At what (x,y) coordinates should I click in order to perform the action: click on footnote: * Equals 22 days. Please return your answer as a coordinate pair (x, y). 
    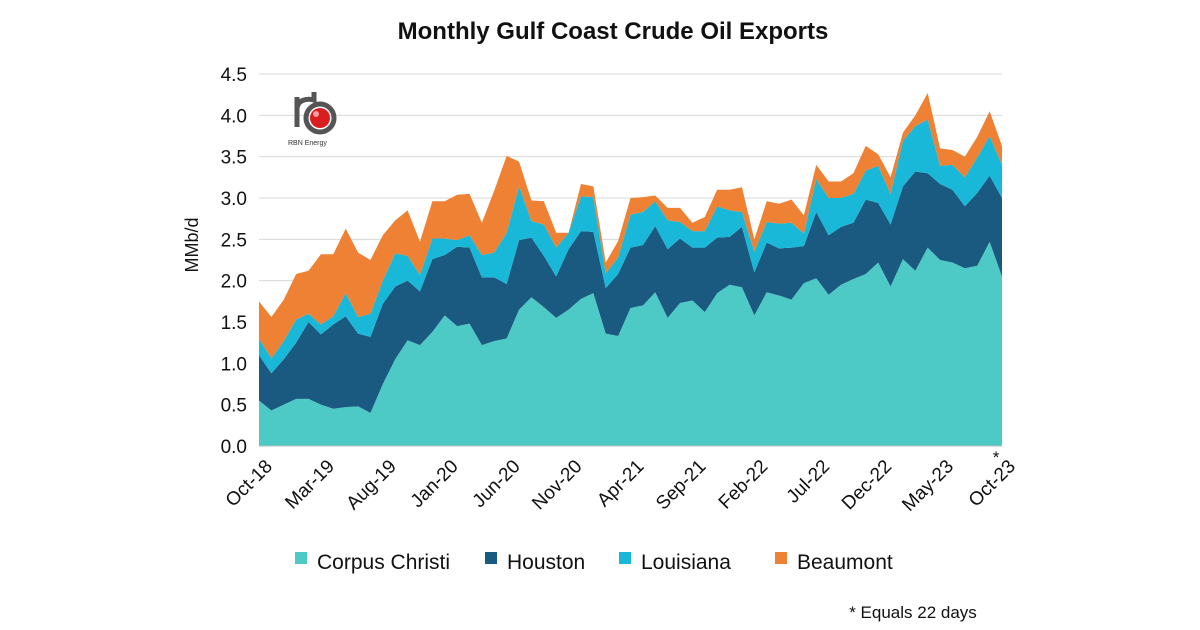
    Looking at the image, I should click on (913, 612).